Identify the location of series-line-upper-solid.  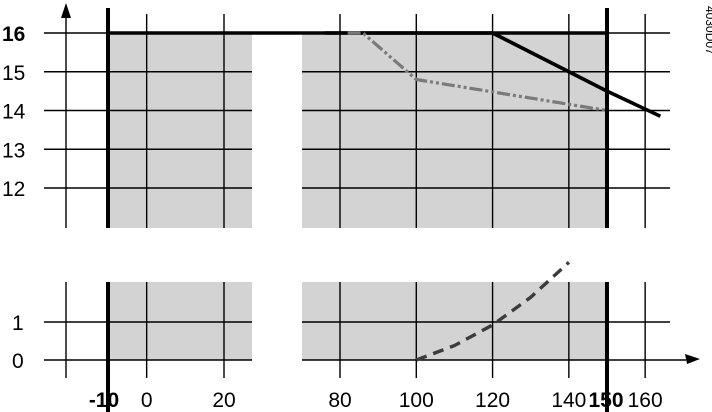
(493, 74).